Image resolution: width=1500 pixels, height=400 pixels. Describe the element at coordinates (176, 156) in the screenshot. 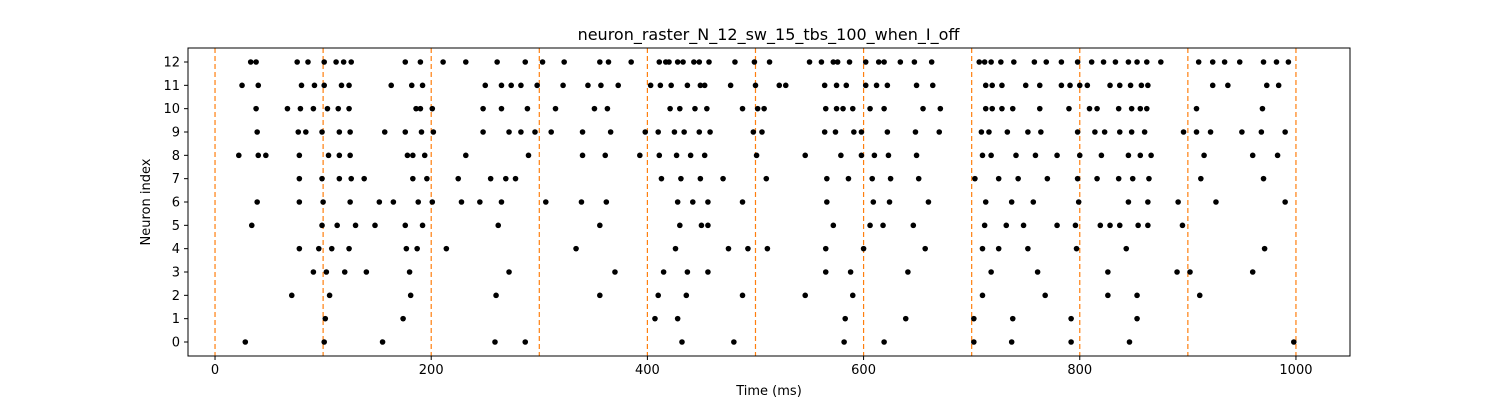

I see `y-tick-label: 8` at that location.